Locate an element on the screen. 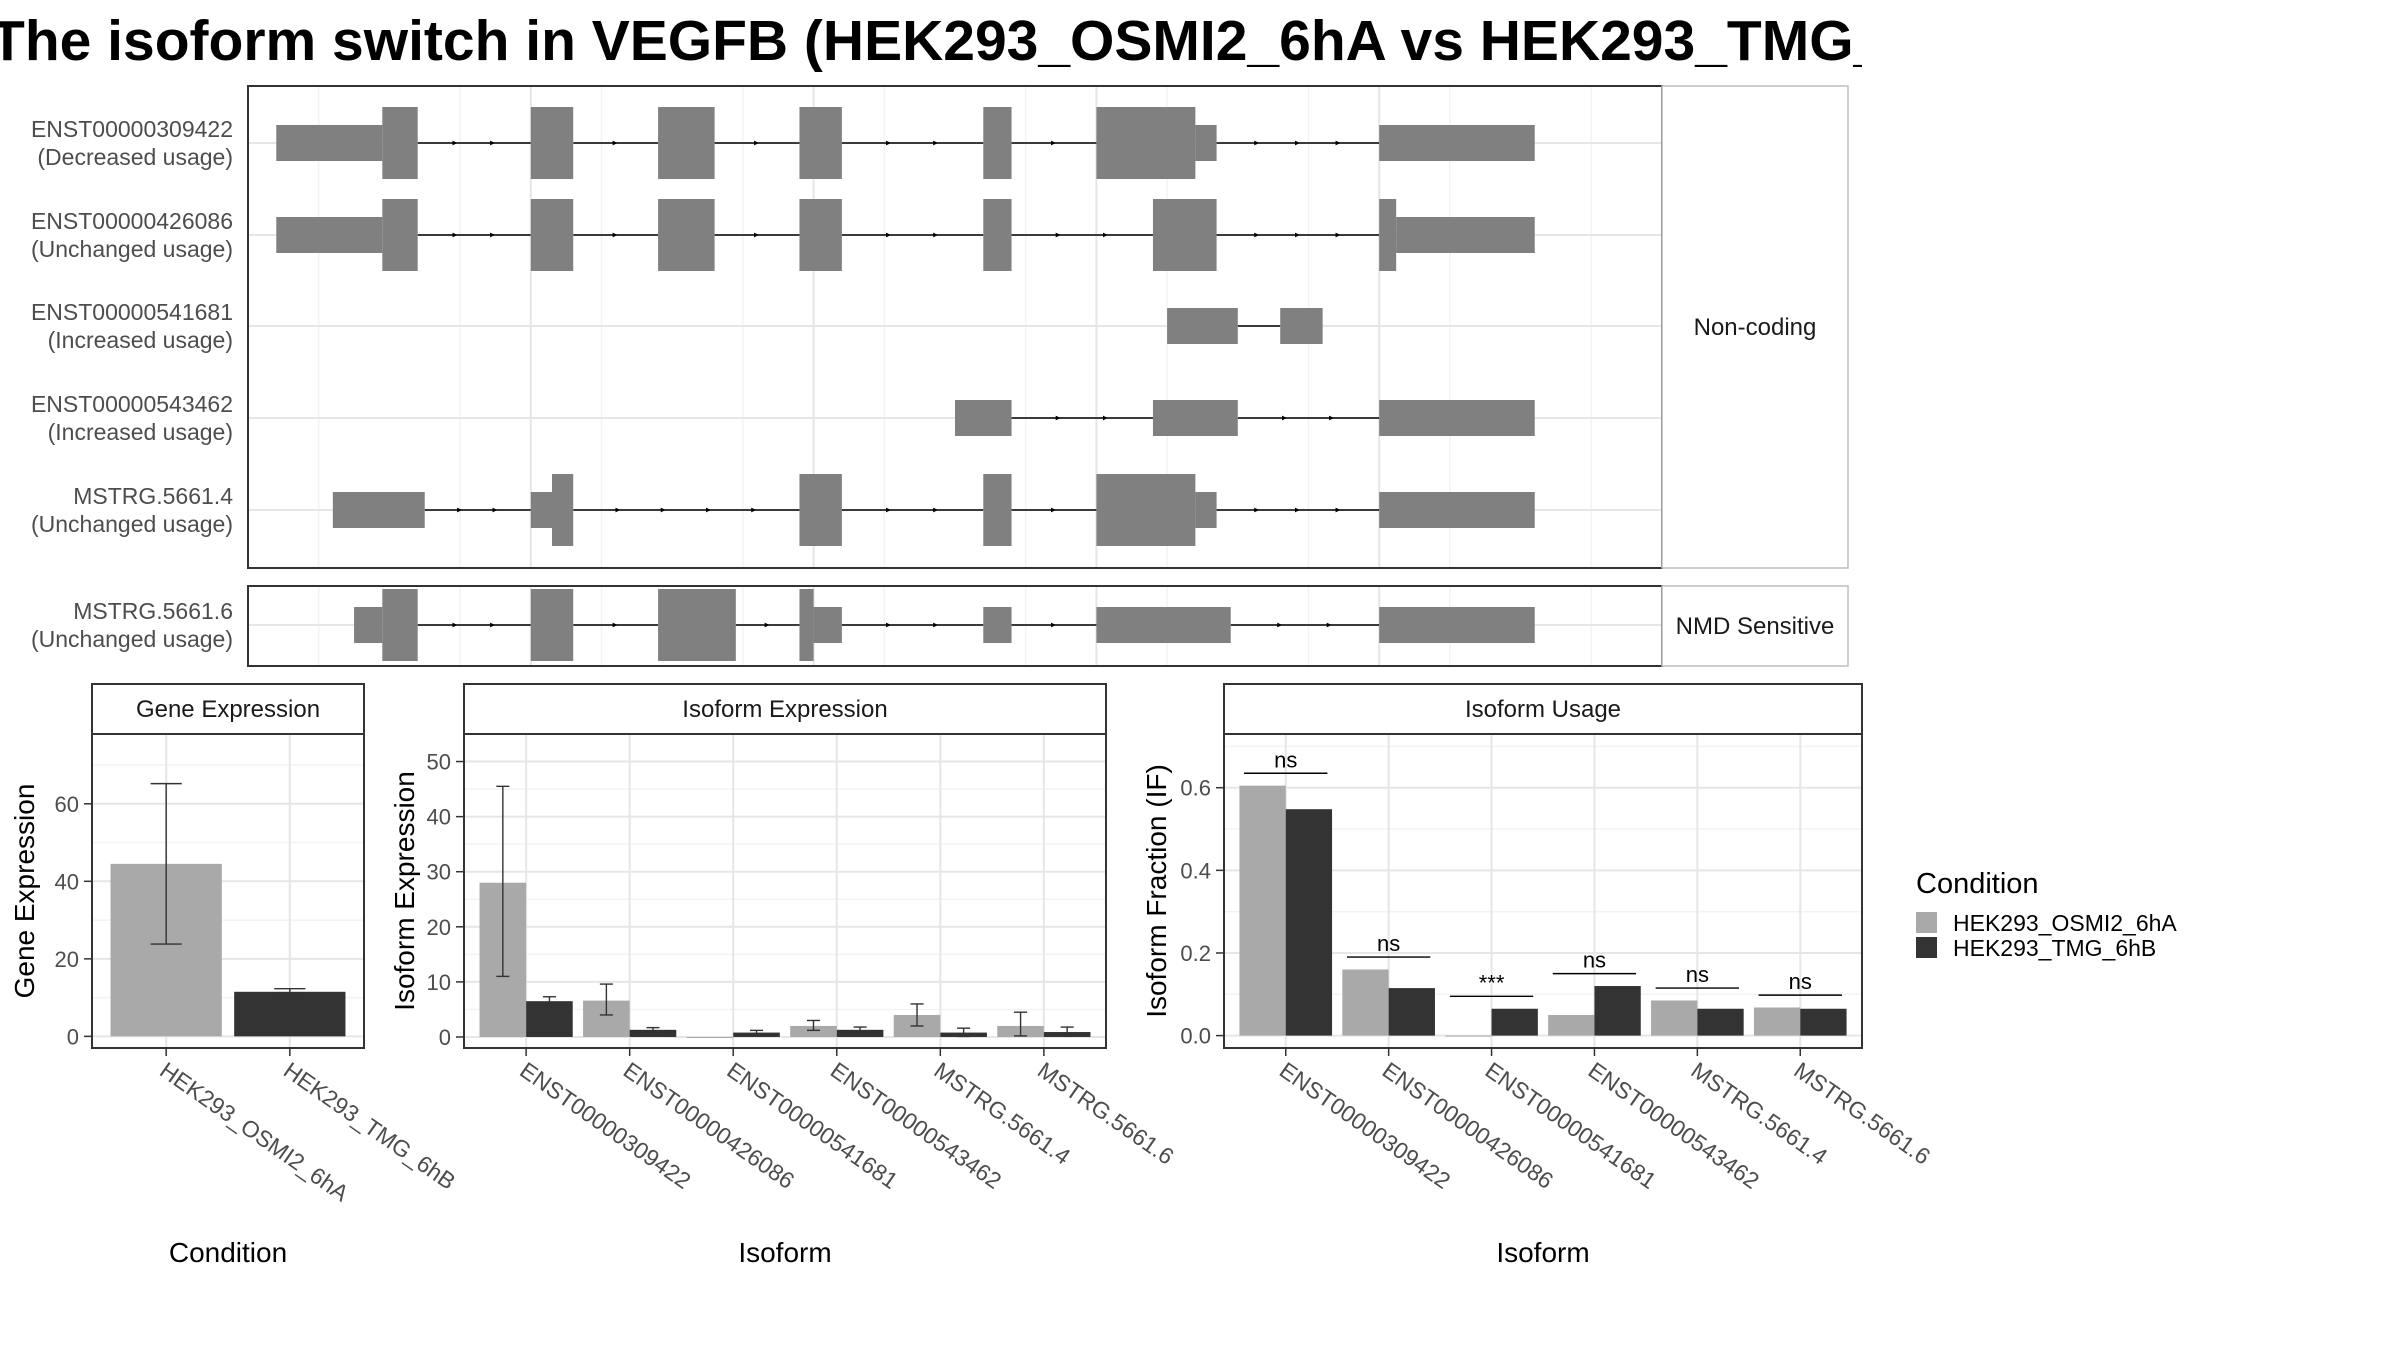 The height and width of the screenshot is (1350, 2400). facet-strip-label: Non-coding is located at coordinates (1755, 327).